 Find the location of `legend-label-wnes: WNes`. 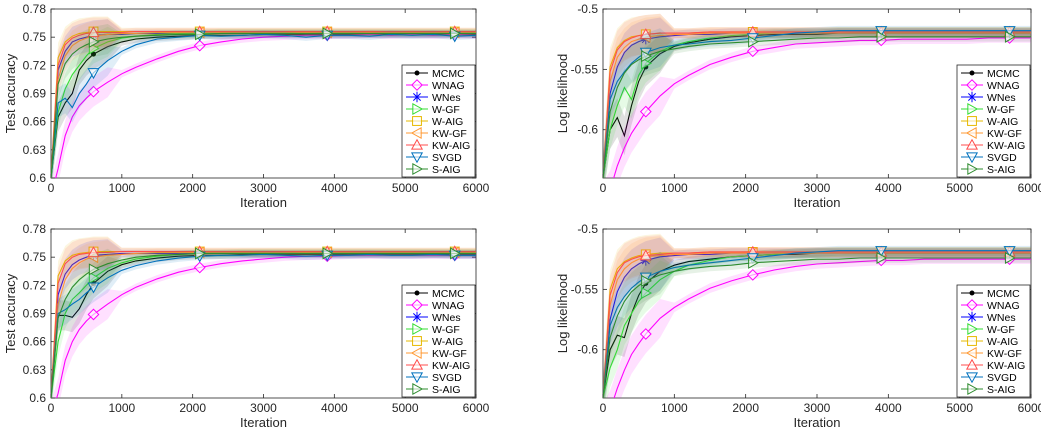

legend-label-wnes: WNes is located at coordinates (446, 318).